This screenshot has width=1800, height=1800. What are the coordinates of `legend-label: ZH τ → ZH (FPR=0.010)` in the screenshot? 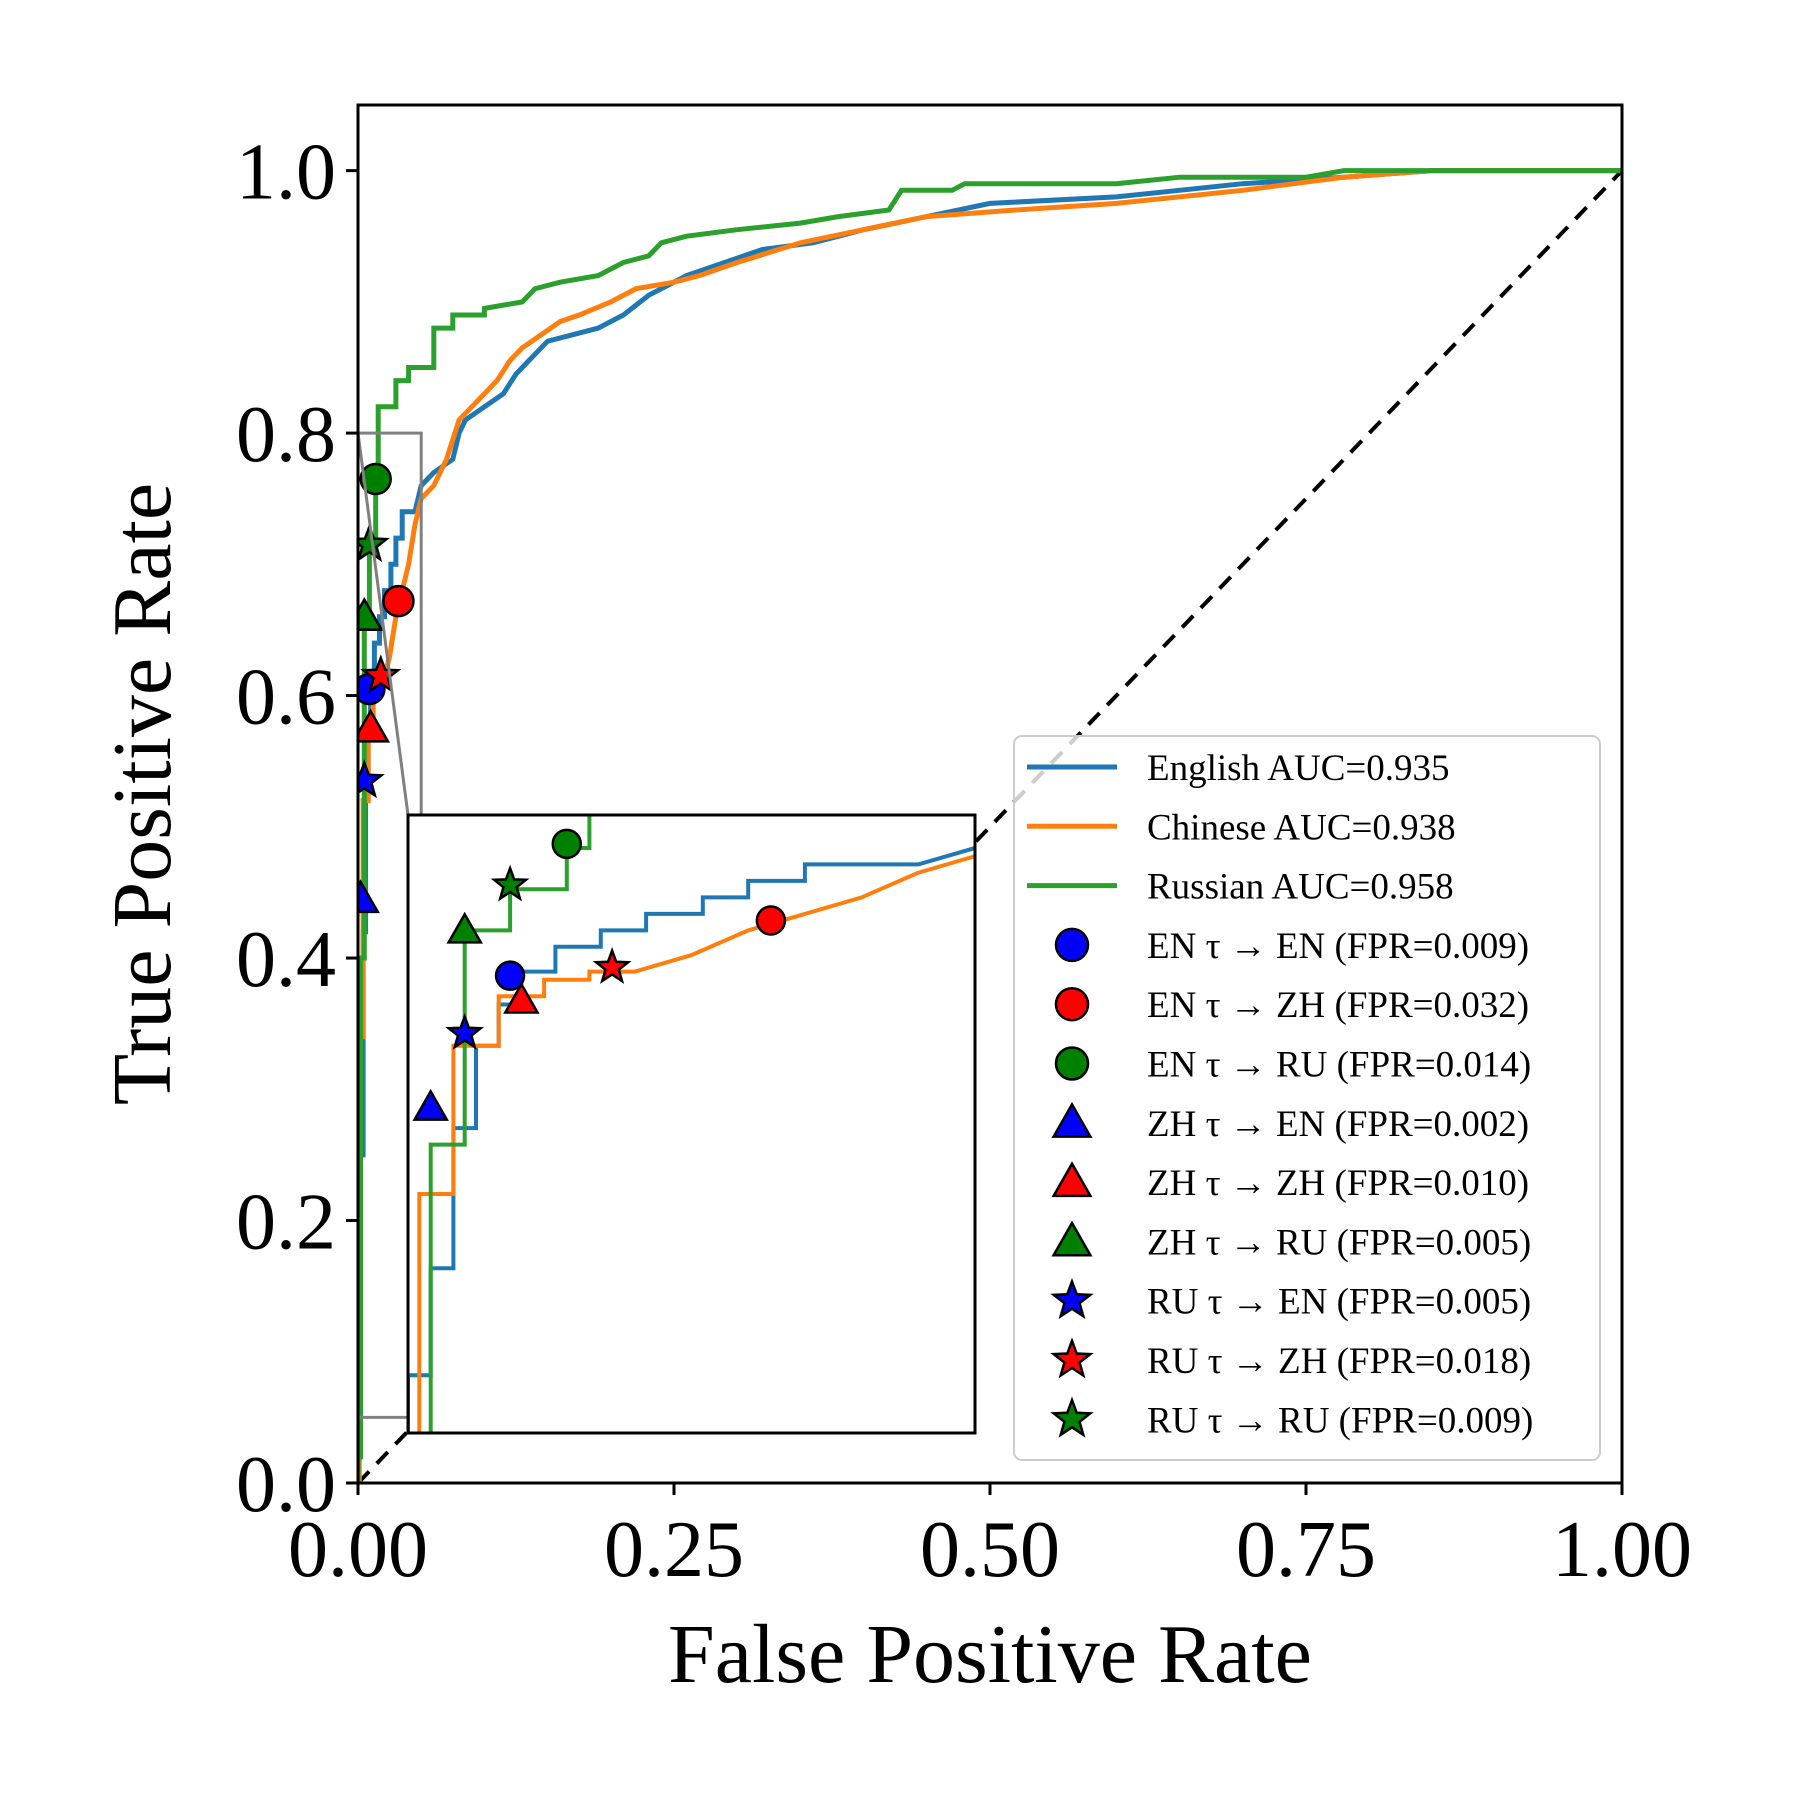 It's located at (1338, 1183).